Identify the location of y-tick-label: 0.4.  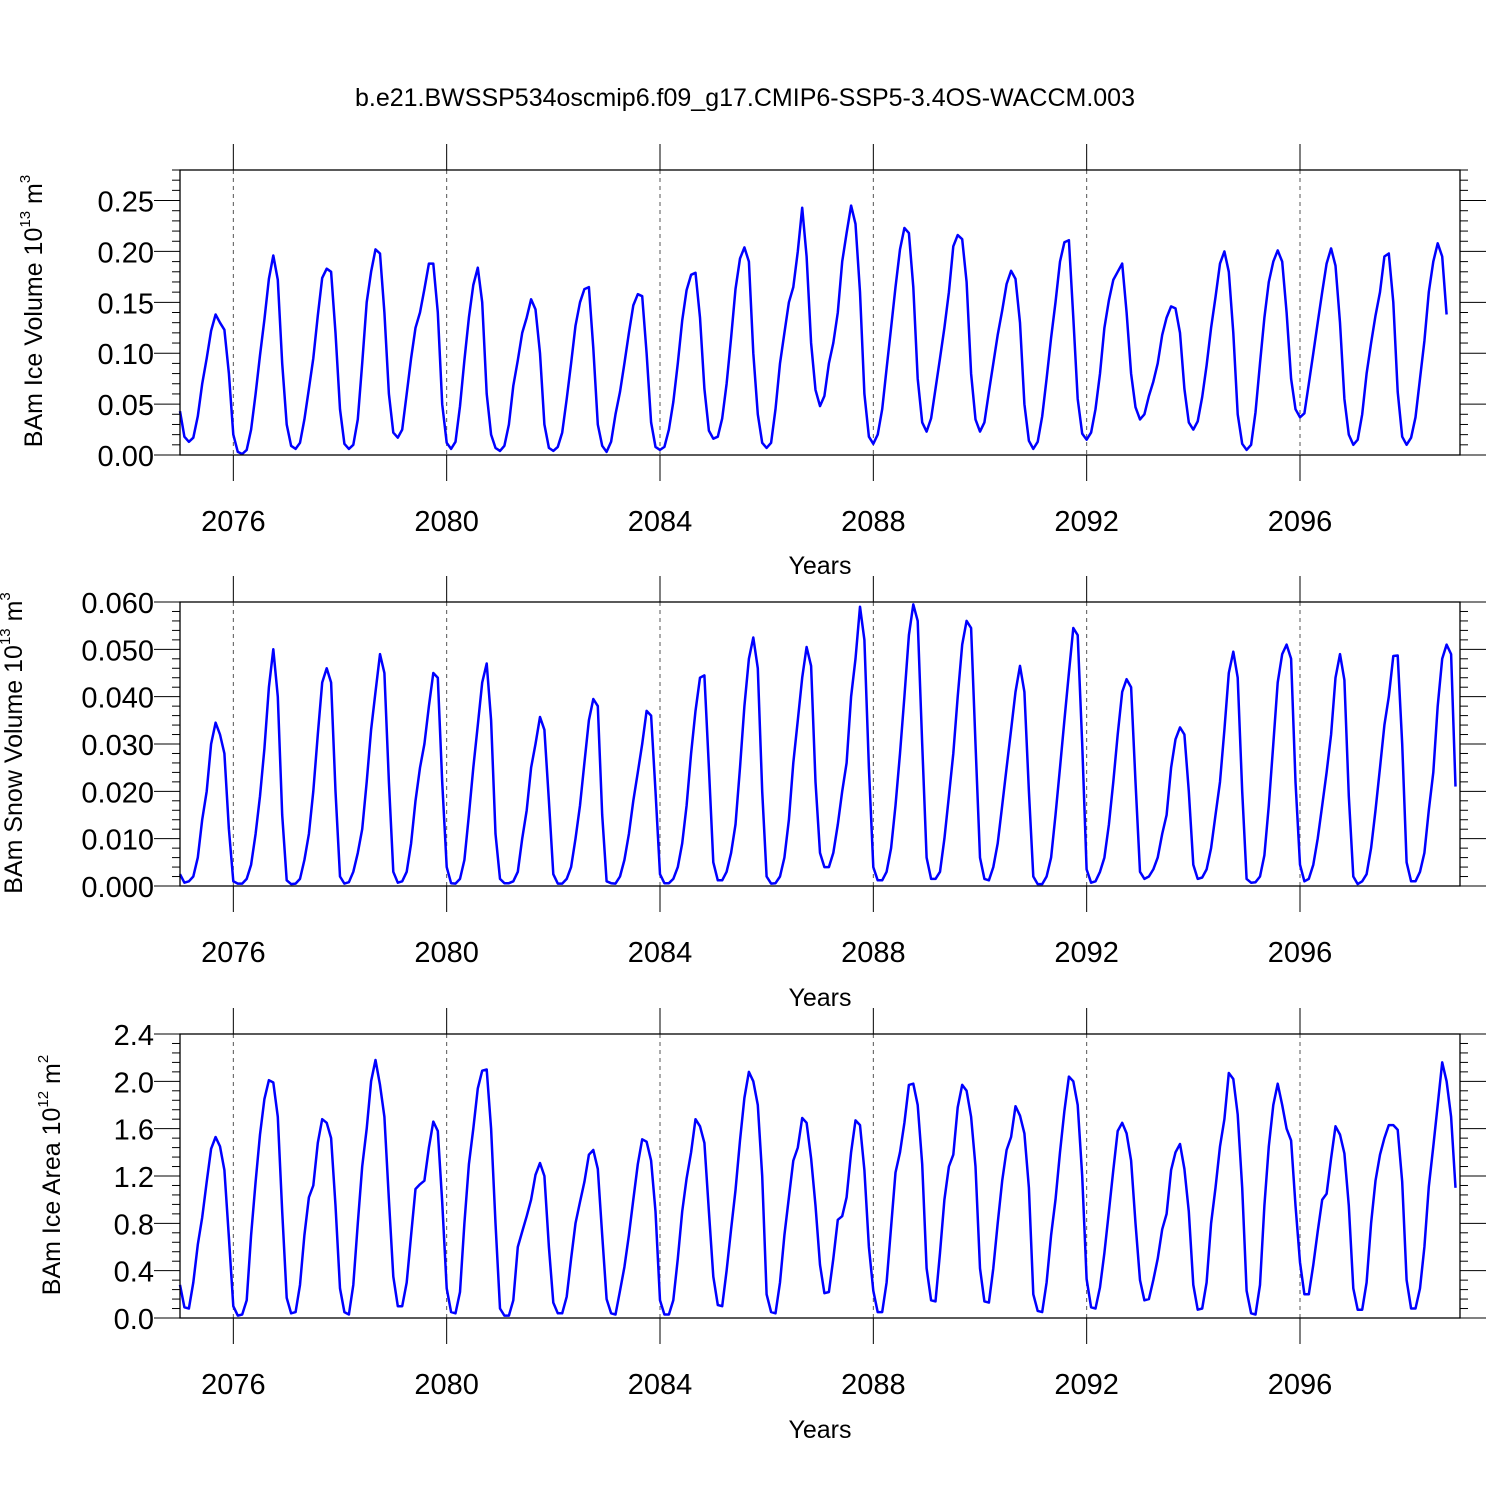
(134, 1273).